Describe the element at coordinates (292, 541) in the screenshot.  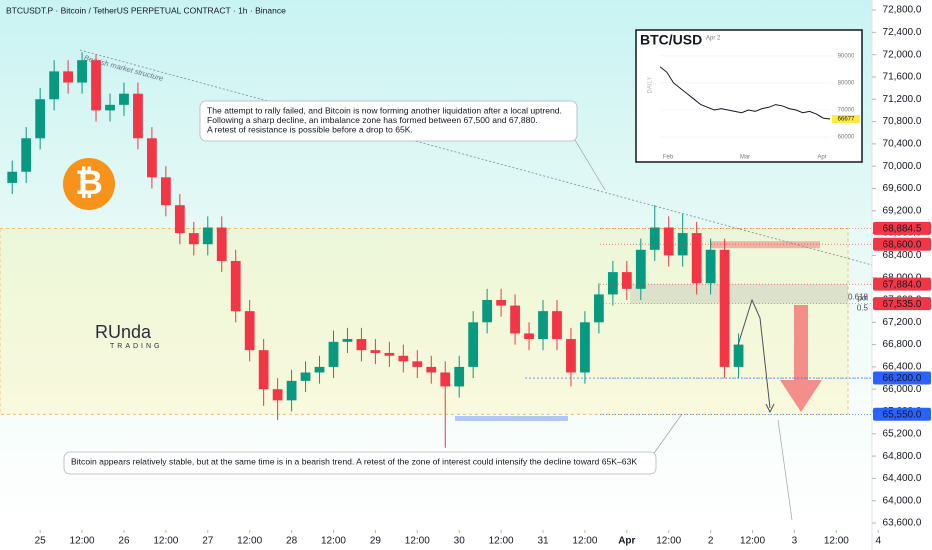
I see `x-tick-label: 28` at that location.